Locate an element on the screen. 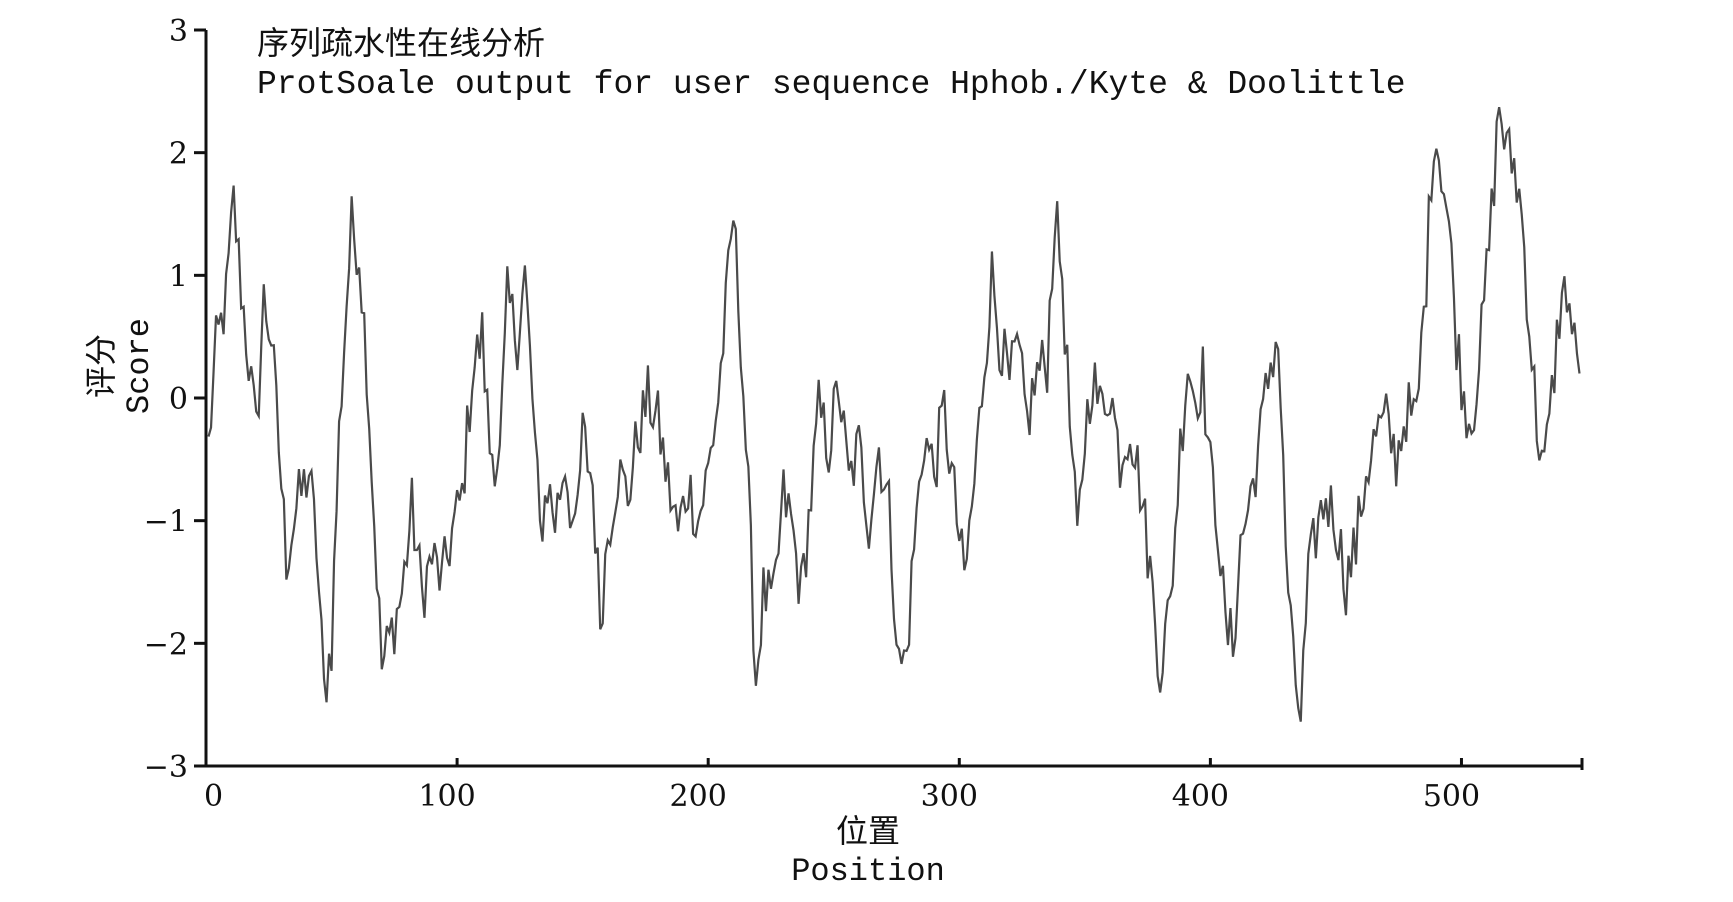 Image resolution: width=1733 pixels, height=902 pixels. x-tick-label: 300 is located at coordinates (949, 796).